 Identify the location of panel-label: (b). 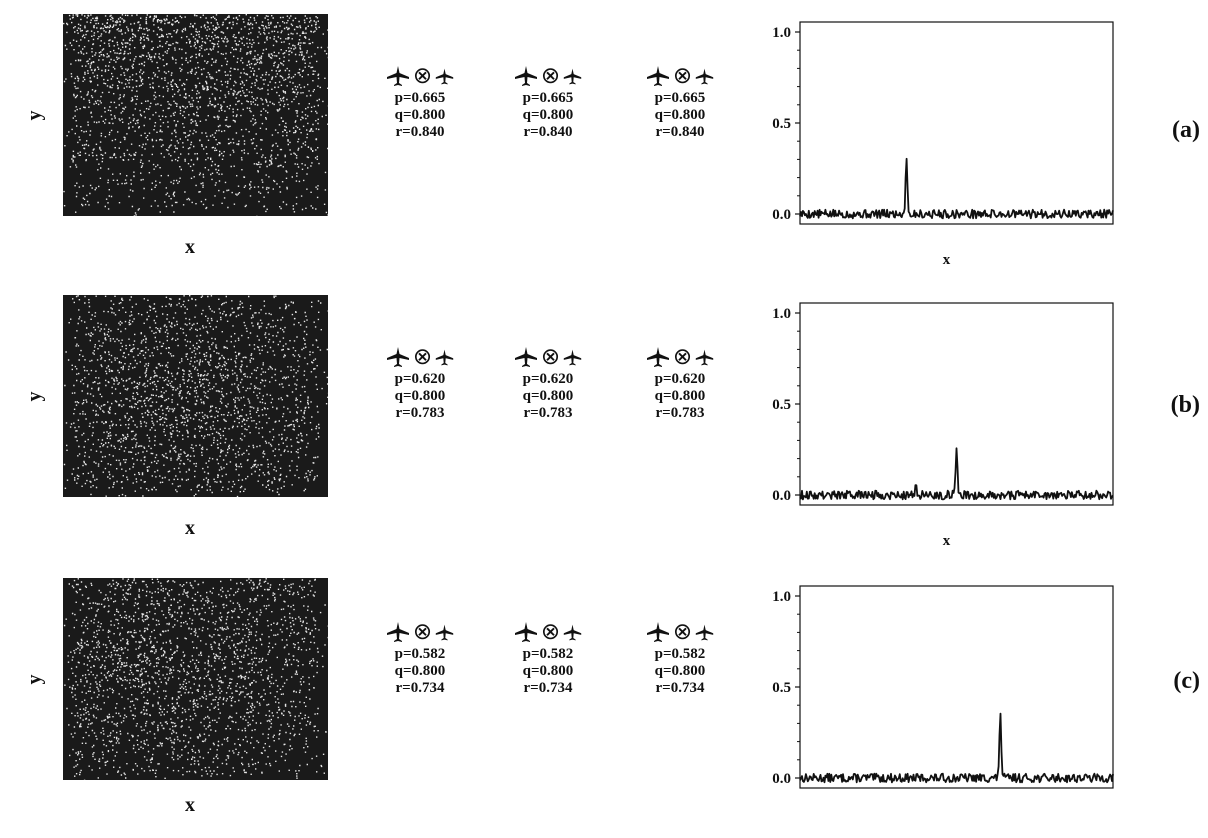
(1185, 405).